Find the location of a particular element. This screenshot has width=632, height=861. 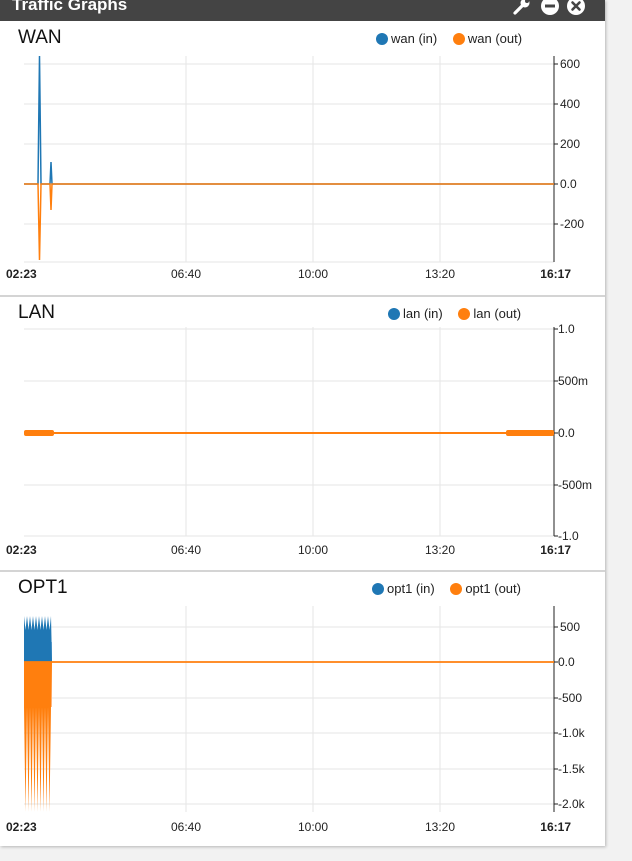

graph-legend: lan (in) lan (out) is located at coordinates (448, 314).